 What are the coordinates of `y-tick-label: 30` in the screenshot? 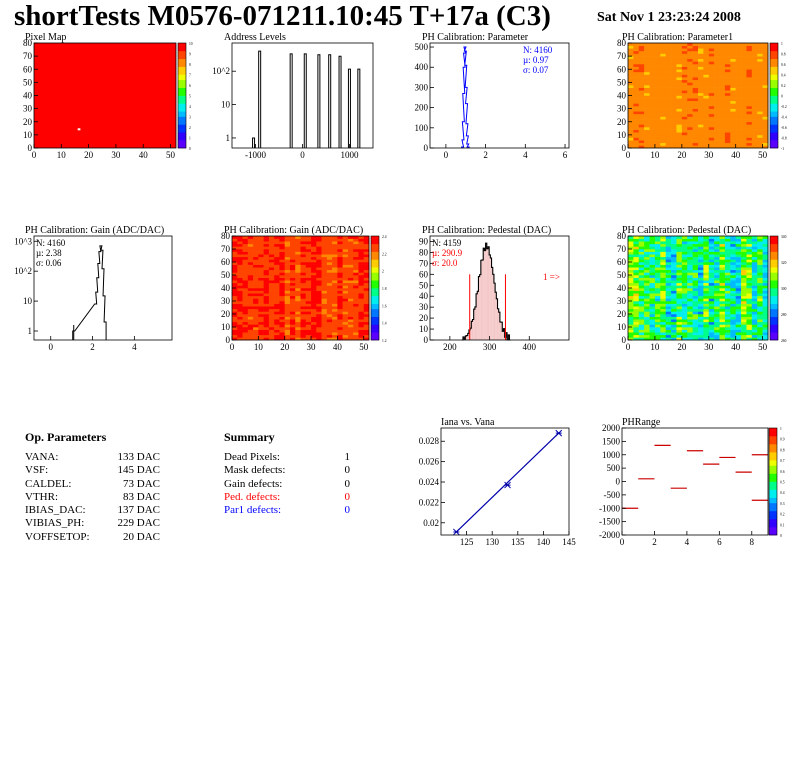 It's located at (28, 109).